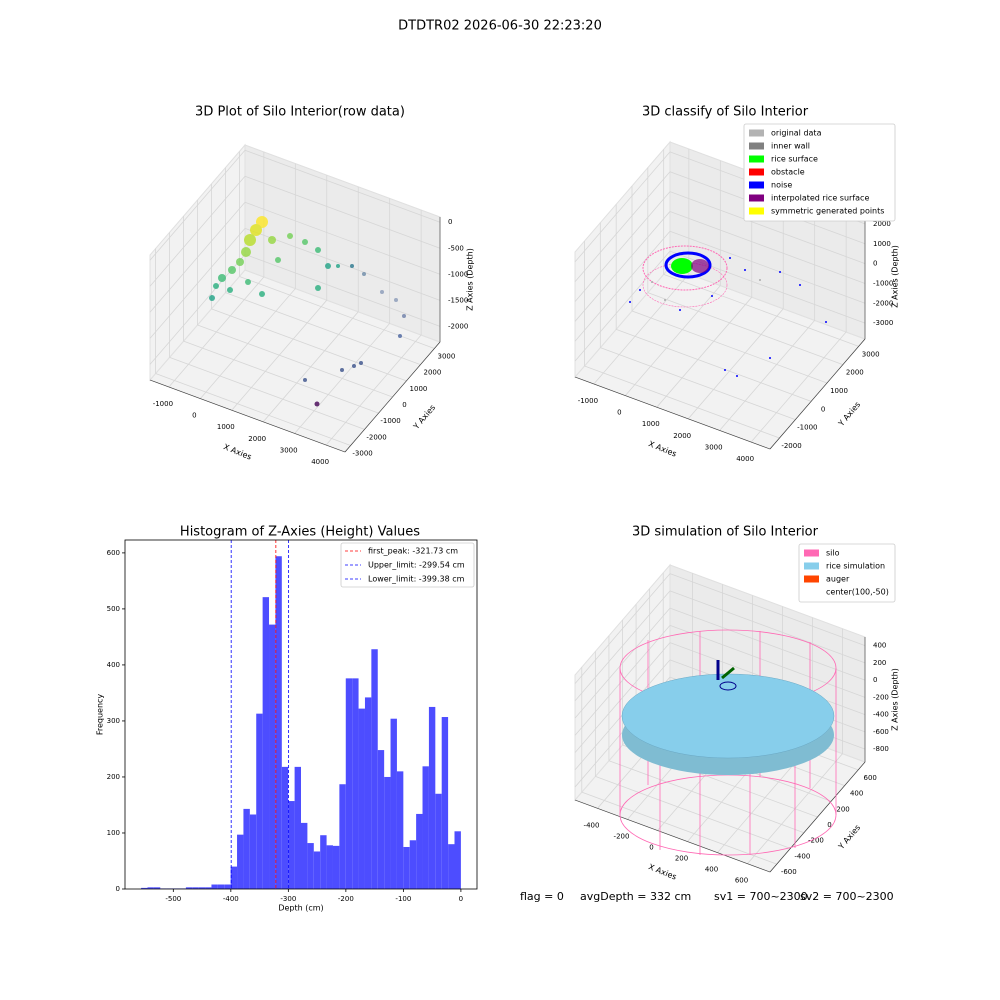 Image resolution: width=1000 pixels, height=1000 pixels. What do you see at coordinates (847, 573) in the screenshot?
I see `legend-box` at bounding box center [847, 573].